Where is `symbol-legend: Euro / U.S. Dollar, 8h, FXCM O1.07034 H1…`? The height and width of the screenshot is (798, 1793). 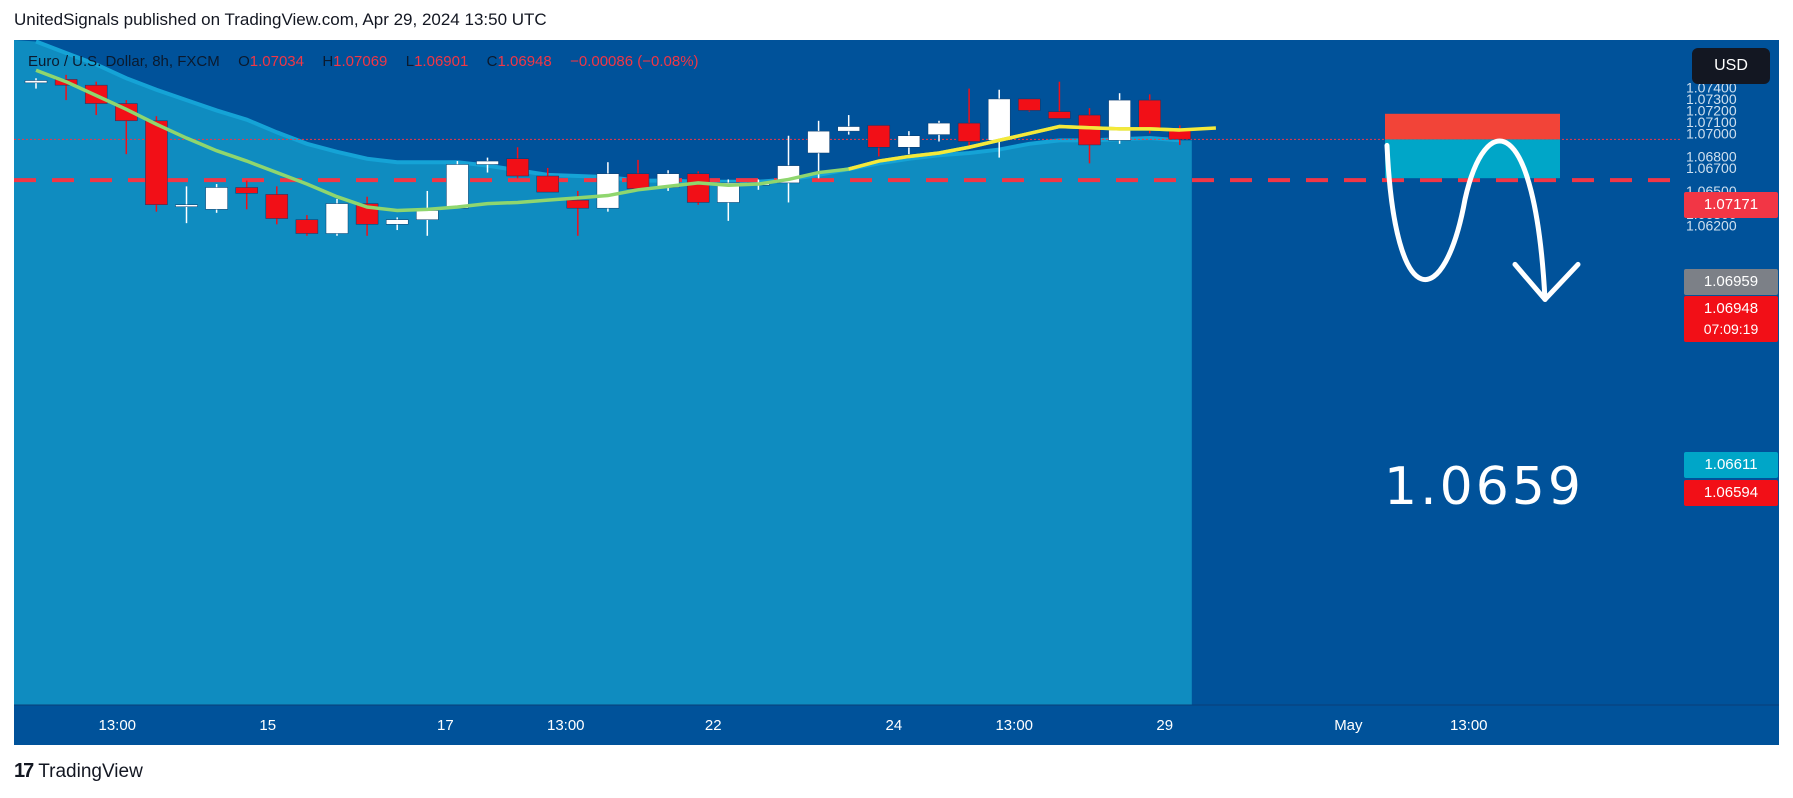 symbol-legend: Euro / U.S. Dollar, 8h, FXCM O1.07034 H1… is located at coordinates (363, 61).